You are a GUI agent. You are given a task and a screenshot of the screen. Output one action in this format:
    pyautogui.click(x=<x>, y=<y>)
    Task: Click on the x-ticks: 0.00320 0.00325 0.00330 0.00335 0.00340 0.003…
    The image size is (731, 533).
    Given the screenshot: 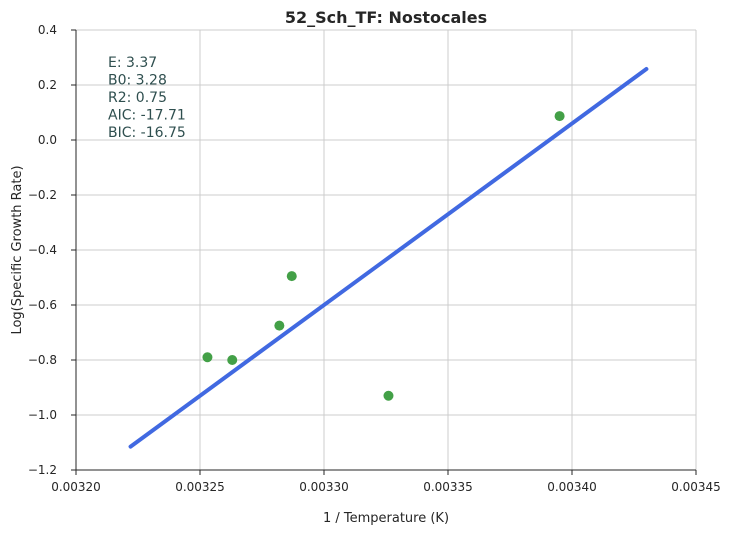 What is the action you would take?
    pyautogui.click(x=386, y=482)
    